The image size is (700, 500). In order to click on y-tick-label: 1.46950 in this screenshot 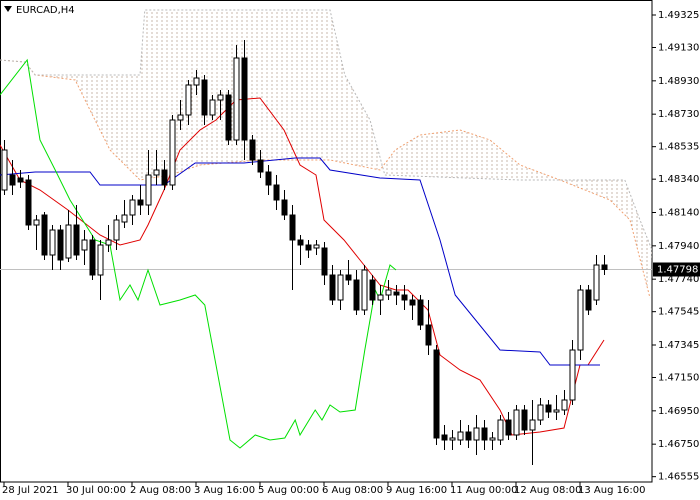, I will do `click(678, 411)`.